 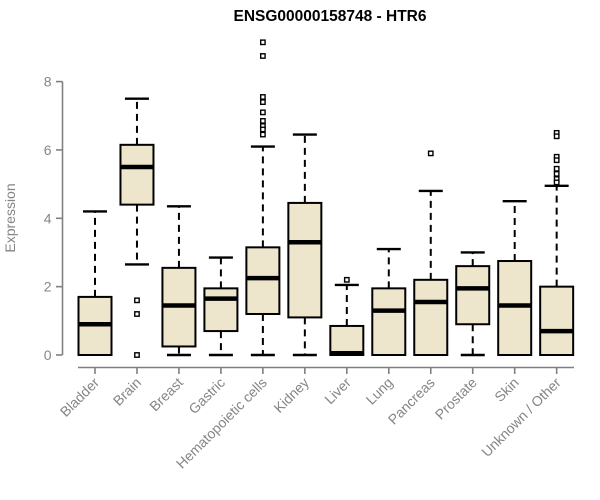 I want to click on y-tick-label: 0, so click(x=48, y=355).